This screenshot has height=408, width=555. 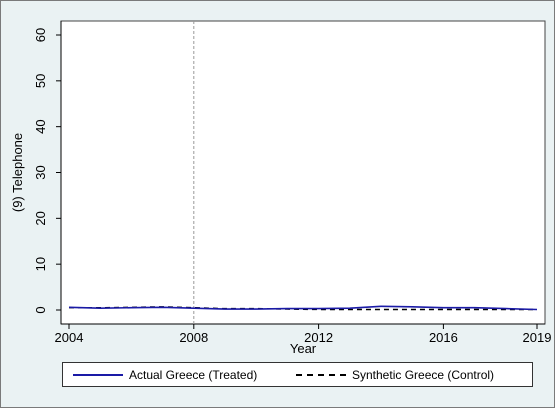 I want to click on x-tick-label: 2012, so click(x=318, y=337).